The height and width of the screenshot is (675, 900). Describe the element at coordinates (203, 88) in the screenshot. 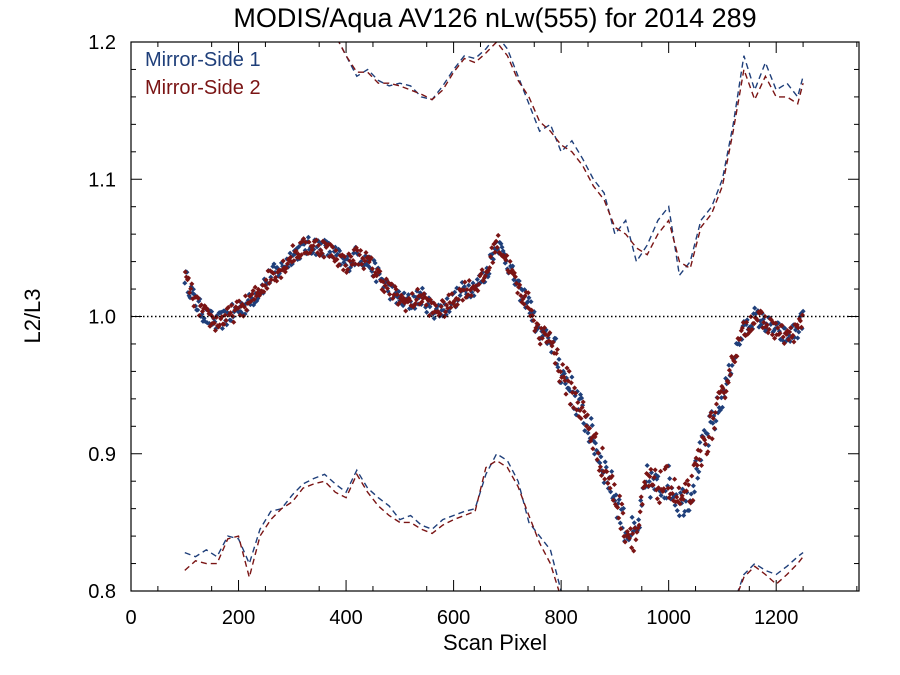

I see `legend-item-mirror-side-2: Mirror-Side 2` at that location.